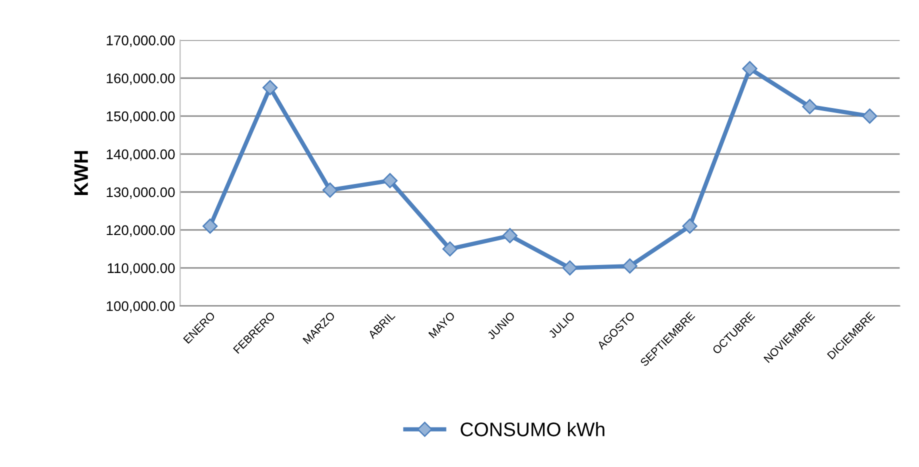 This screenshot has height=467, width=919. What do you see at coordinates (140, 79) in the screenshot?
I see `y-tick-label: 160,000.00` at bounding box center [140, 79].